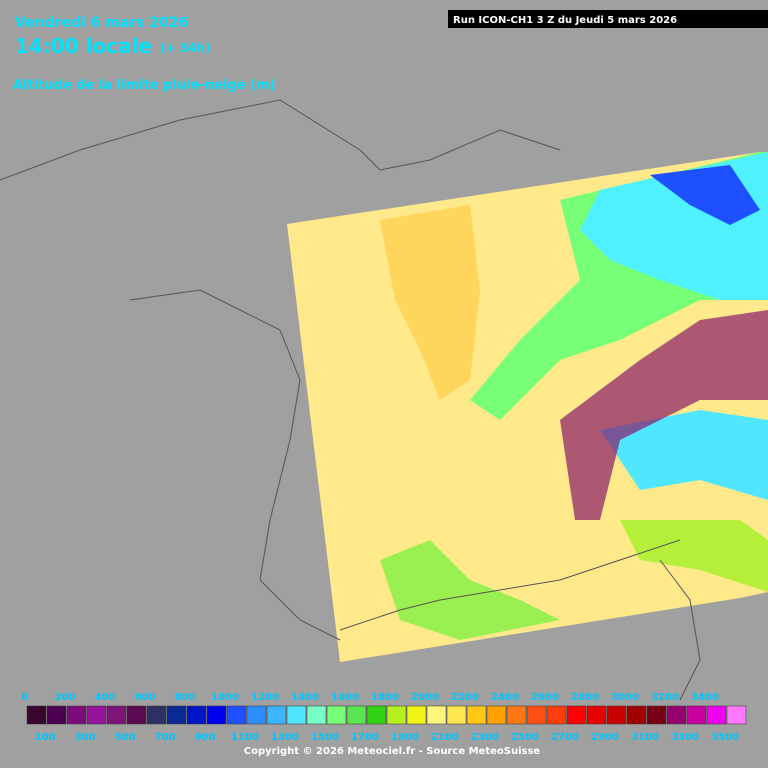 Image resolution: width=768 pixels, height=768 pixels. Describe the element at coordinates (645, 737) in the screenshot. I see `legend-label: 3100` at that location.